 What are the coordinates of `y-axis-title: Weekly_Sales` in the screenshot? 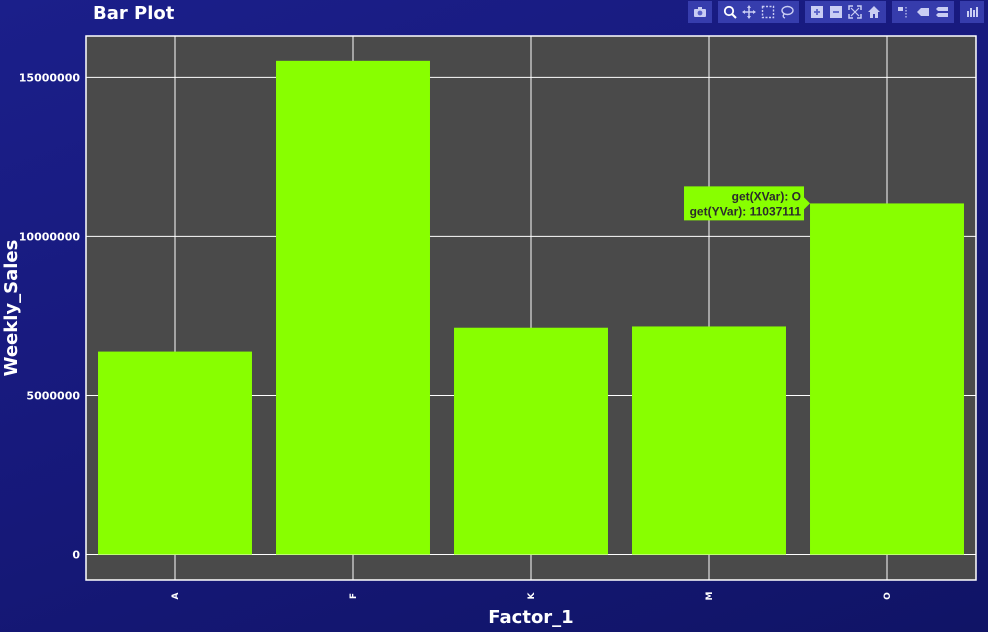 It's located at (11, 308).